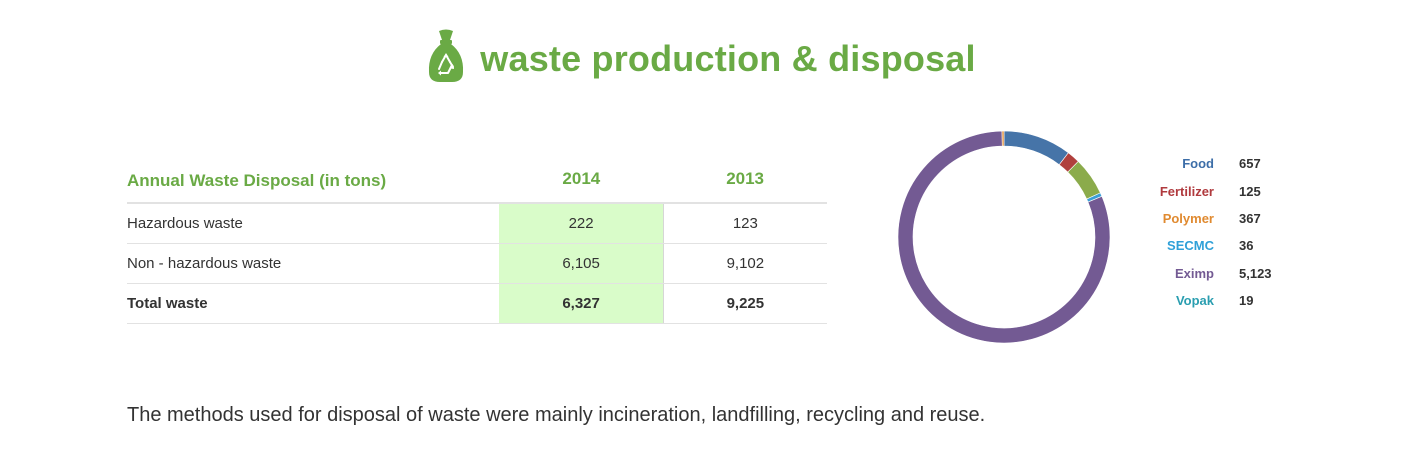 This screenshot has width=1402, height=456. What do you see at coordinates (446, 55) in the screenshot?
I see `recycle-bag-icon` at bounding box center [446, 55].